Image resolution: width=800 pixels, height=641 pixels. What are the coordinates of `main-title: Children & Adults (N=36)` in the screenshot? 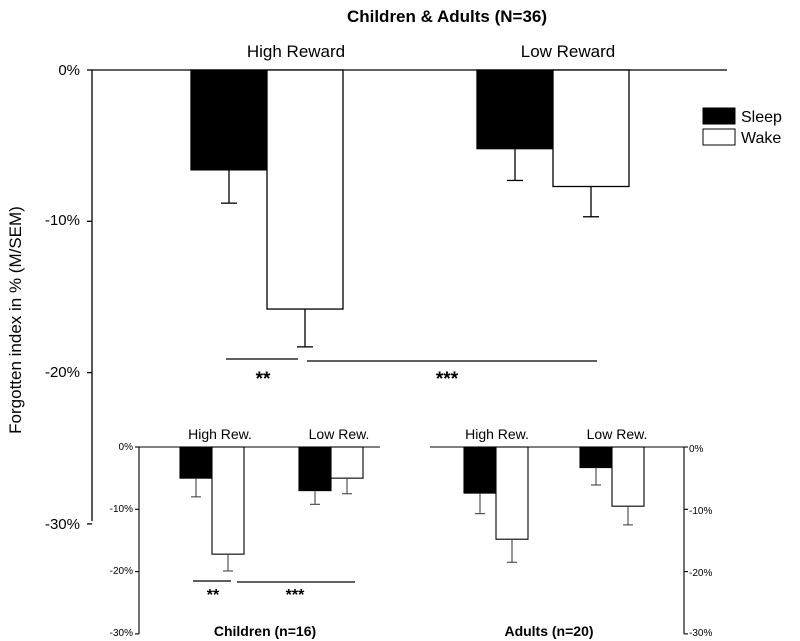 It's located at (447, 16).